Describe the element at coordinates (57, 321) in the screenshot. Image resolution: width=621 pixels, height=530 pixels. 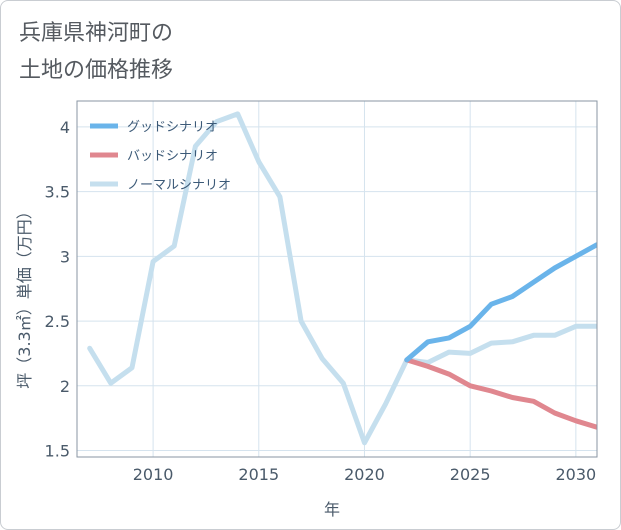
I see `y-tick-label: 2.5` at that location.